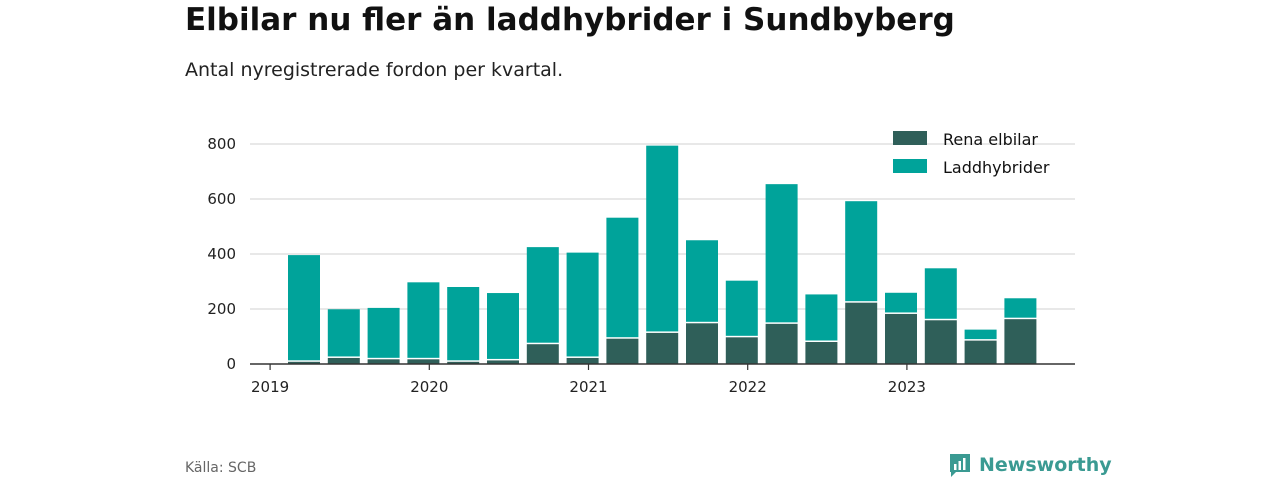 The image size is (1280, 480). Describe the element at coordinates (221, 468) in the screenshot. I see `source-note: Källa: SCB` at that location.